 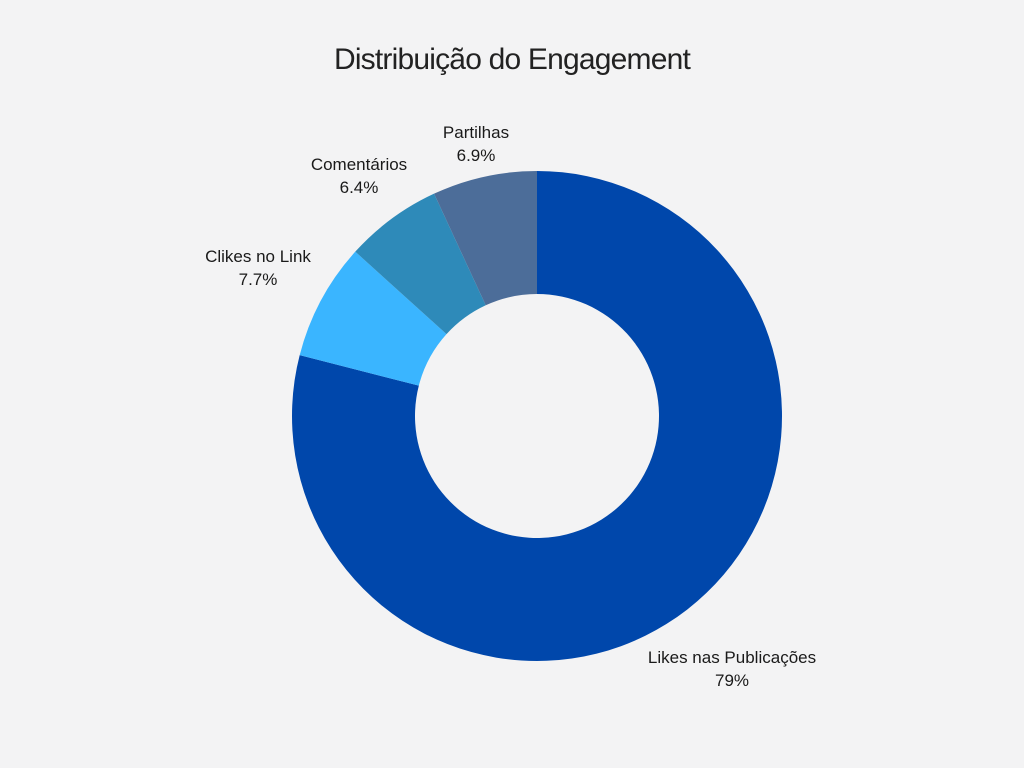 I want to click on slice-label: Partilhas, so click(x=476, y=132).